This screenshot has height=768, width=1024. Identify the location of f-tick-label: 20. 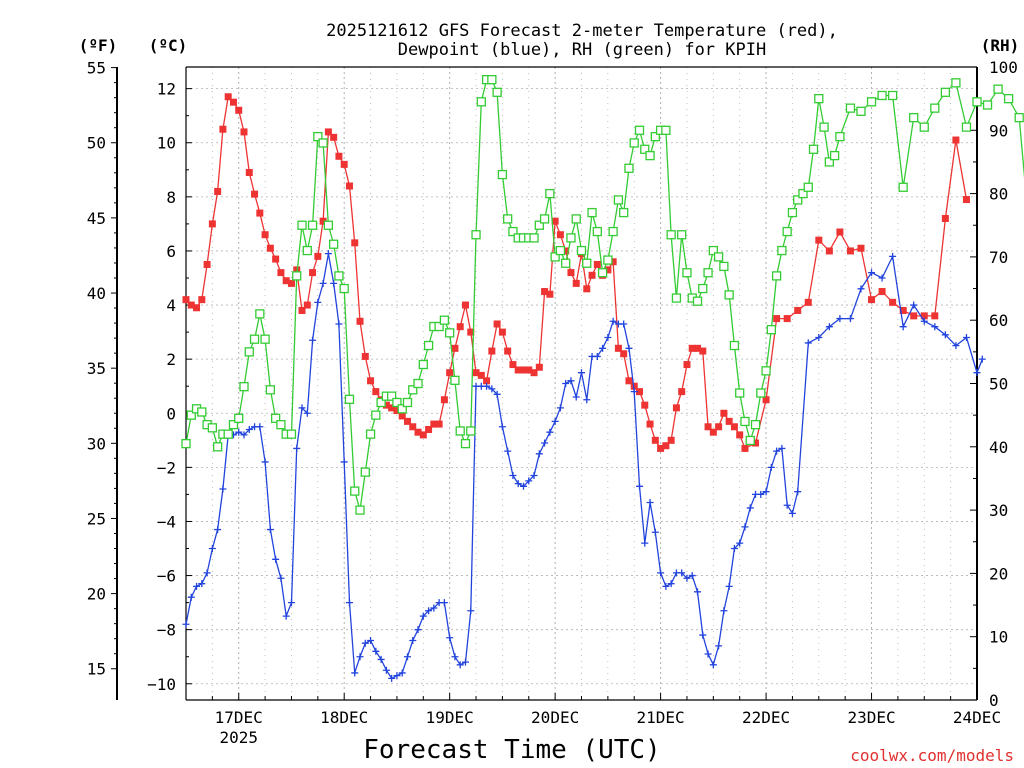
(96, 594).